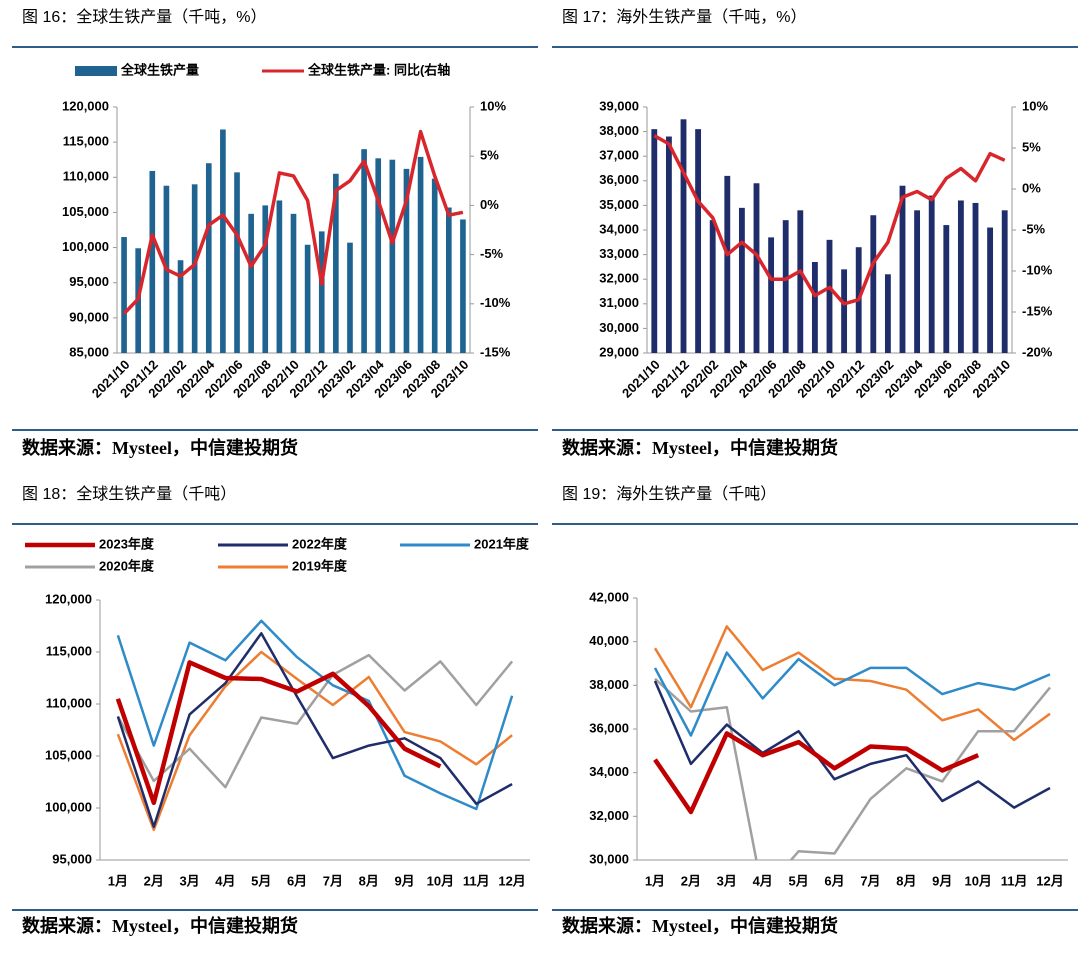  What do you see at coordinates (1037, 351) in the screenshot?
I see `y2-tick-label: -20%` at bounding box center [1037, 351].